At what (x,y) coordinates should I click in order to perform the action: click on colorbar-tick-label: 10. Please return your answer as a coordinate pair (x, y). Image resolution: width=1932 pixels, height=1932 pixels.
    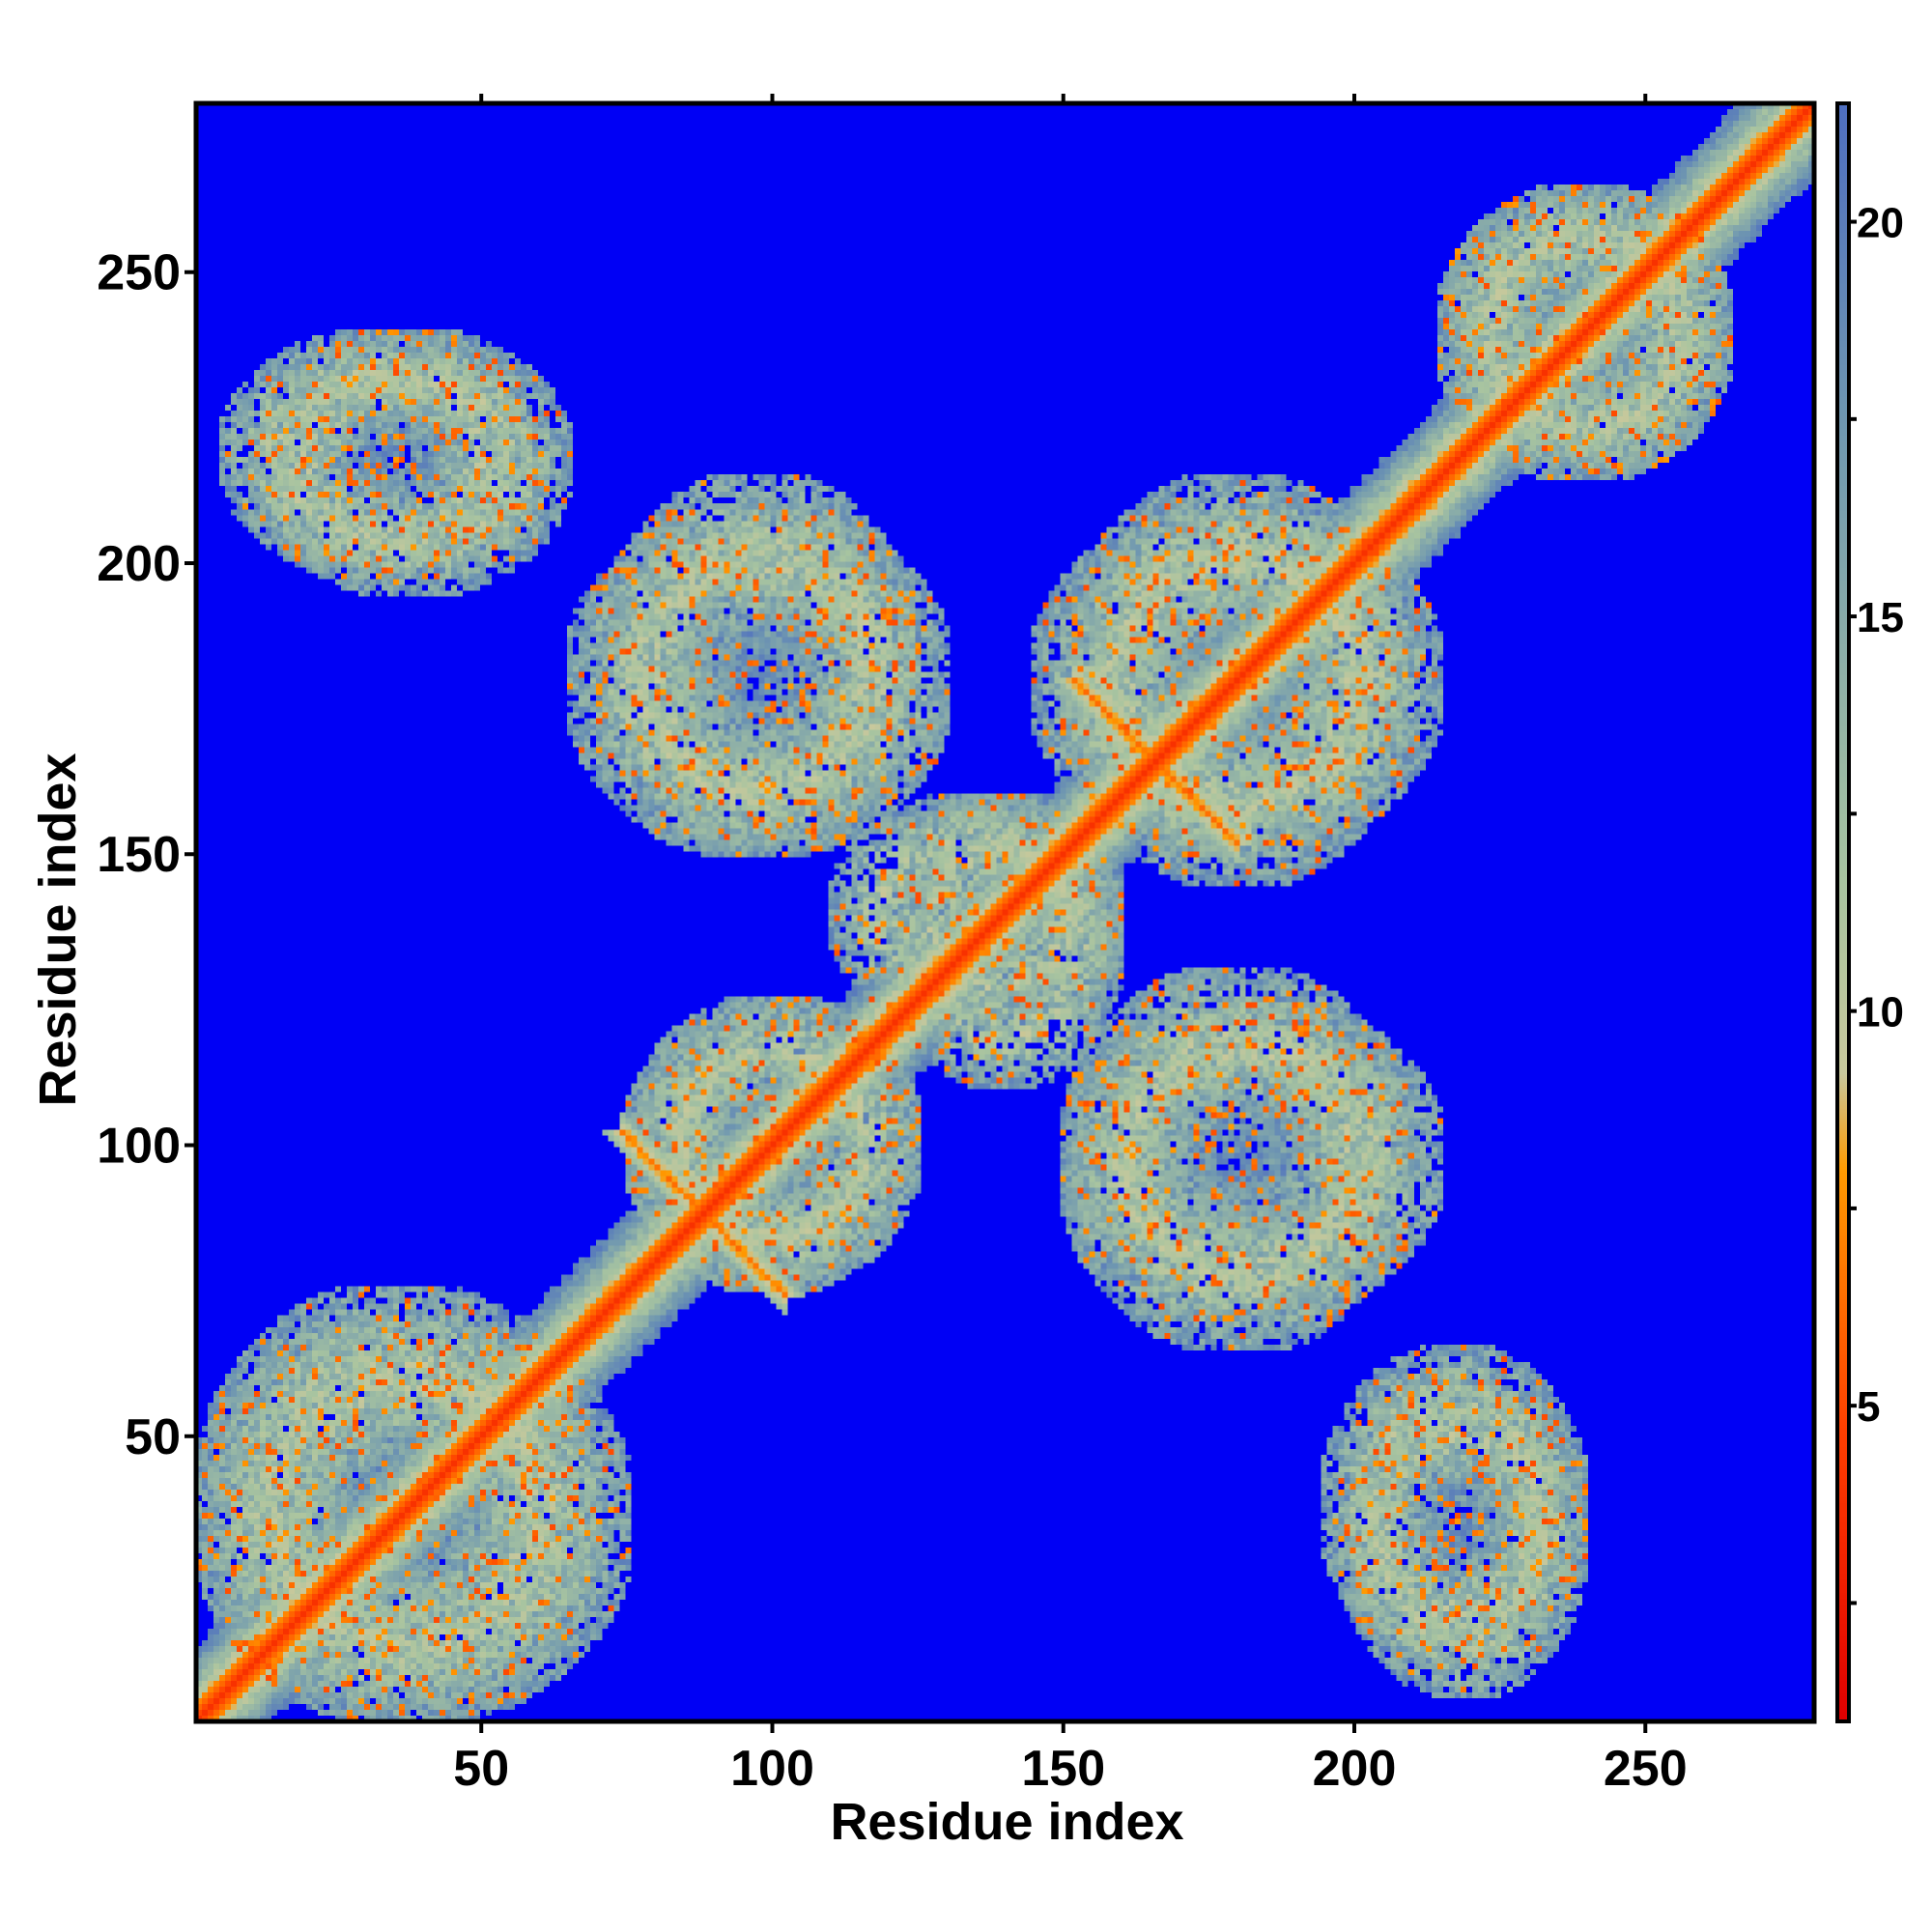
    Looking at the image, I should click on (1880, 1013).